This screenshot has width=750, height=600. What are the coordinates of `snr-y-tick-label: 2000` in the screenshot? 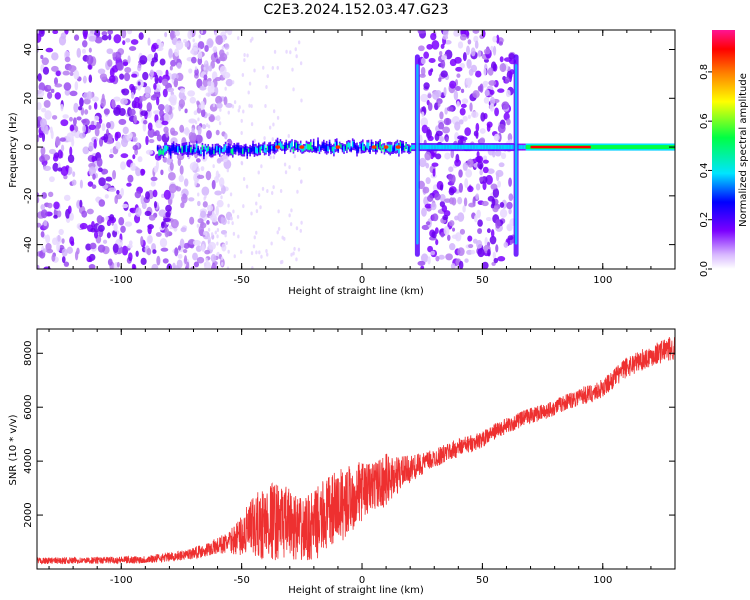 It's located at (28, 514).